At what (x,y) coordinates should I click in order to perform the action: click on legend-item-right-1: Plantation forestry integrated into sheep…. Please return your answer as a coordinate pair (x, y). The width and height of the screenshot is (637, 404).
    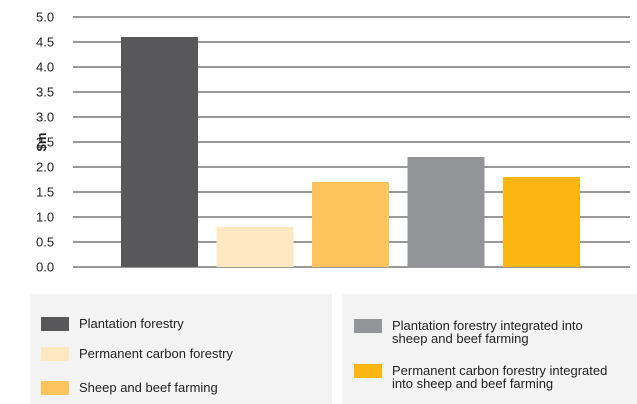
    Looking at the image, I should click on (468, 332).